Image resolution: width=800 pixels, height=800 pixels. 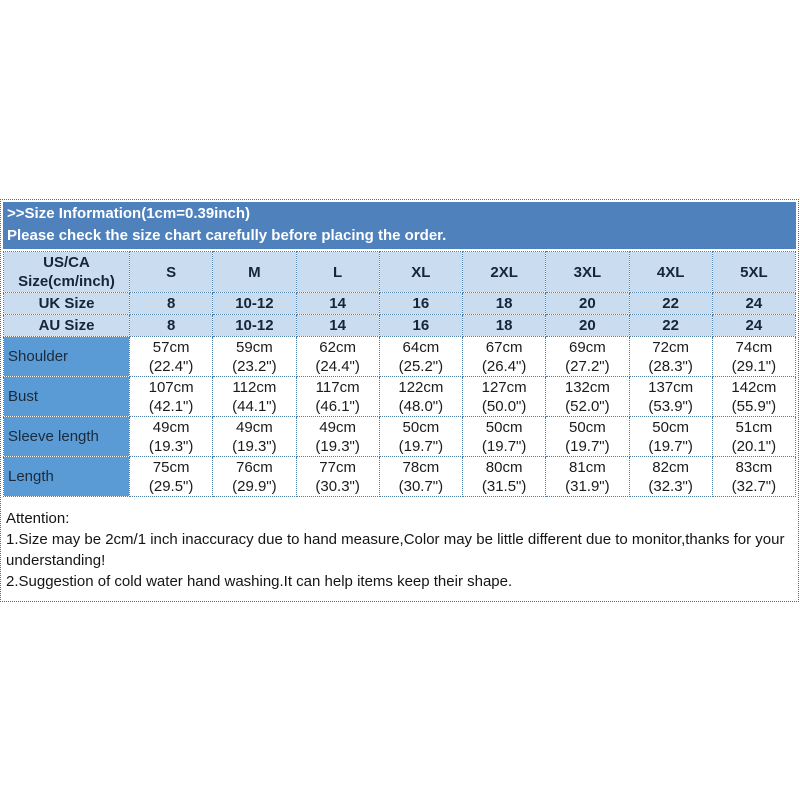 What do you see at coordinates (754, 272) in the screenshot?
I see `size-header-5xl: 5XL` at bounding box center [754, 272].